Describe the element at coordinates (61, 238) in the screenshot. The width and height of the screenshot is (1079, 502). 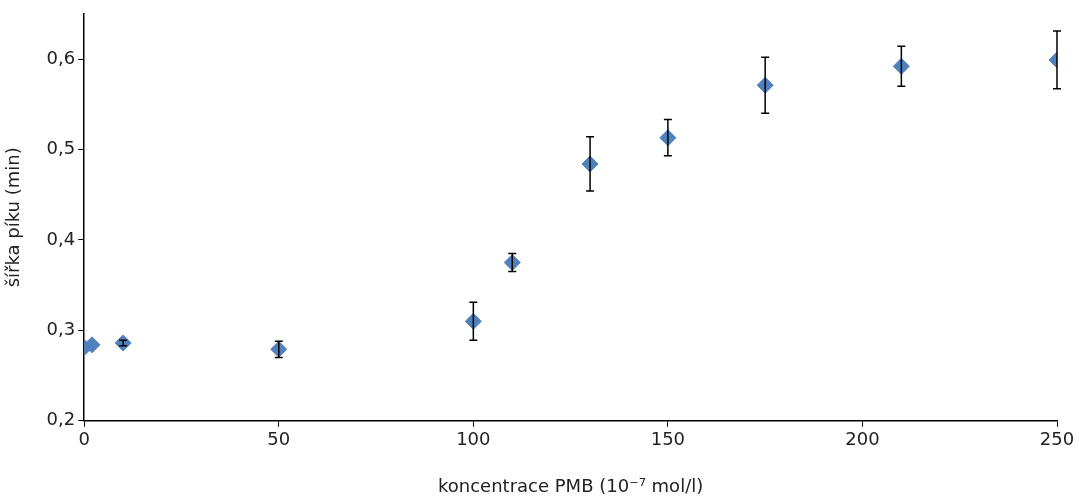
I see `y-tick-label: 0,4` at that location.